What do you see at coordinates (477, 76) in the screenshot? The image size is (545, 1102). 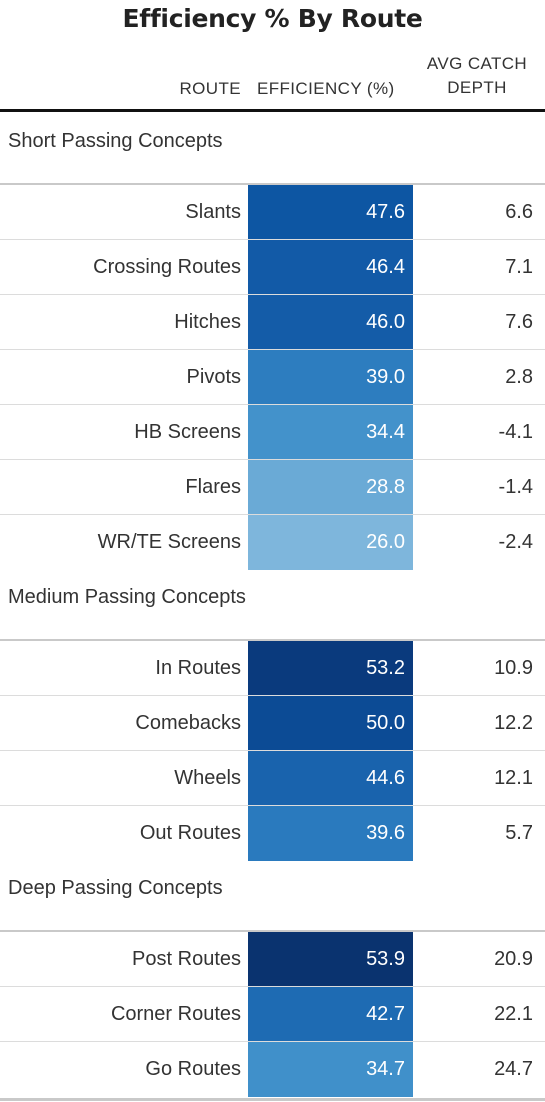 I see `avg-catch-depth-column-header: AVG CATCH DEPTH` at bounding box center [477, 76].